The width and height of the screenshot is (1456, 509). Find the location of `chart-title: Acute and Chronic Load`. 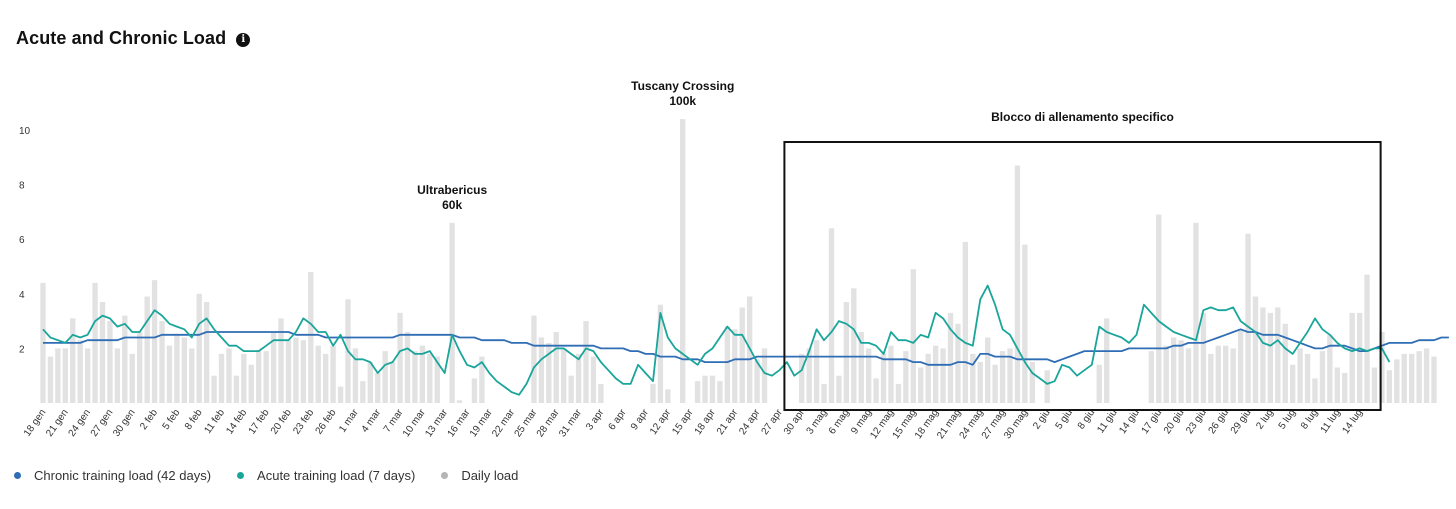

chart-title: Acute and Chronic Load is located at coordinates (121, 38).